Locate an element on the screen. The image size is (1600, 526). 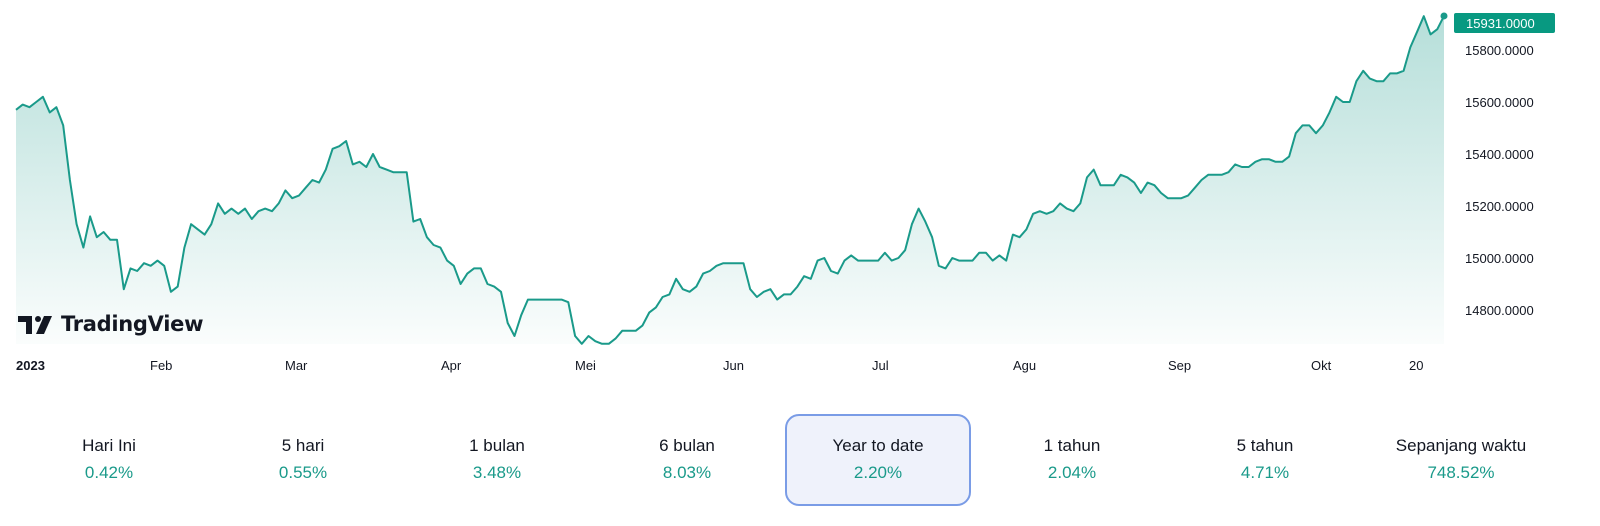
period-value: 2.04% is located at coordinates (1072, 472).